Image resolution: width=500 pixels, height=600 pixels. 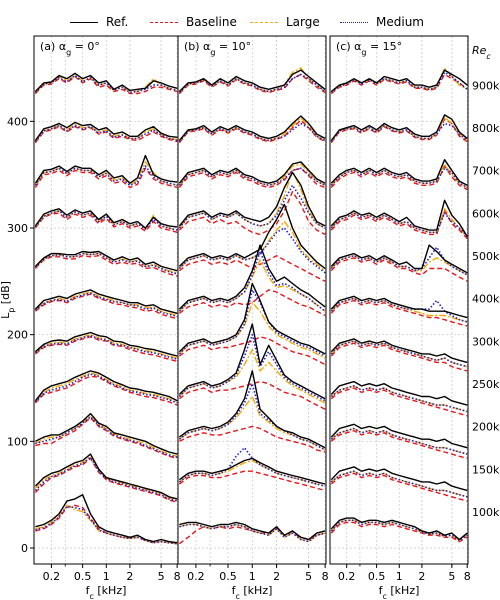 I want to click on legend-label-medium: Medium, so click(x=400, y=22).